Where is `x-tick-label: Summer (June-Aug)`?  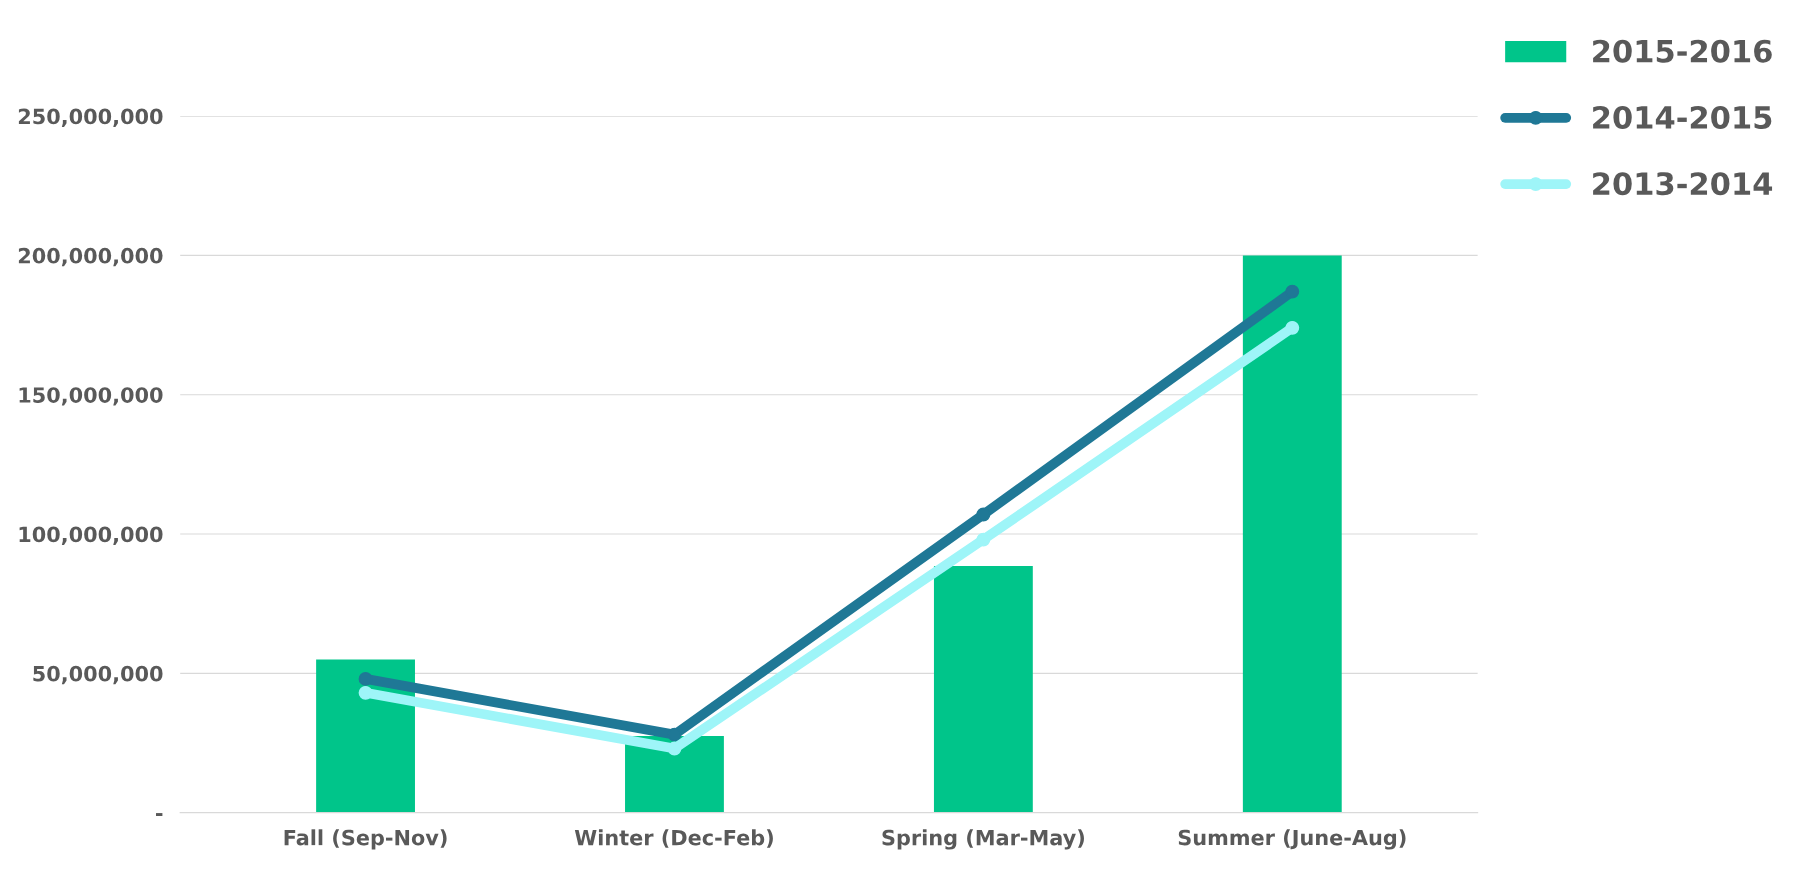
x-tick-label: Summer (June-Aug) is located at coordinates (1292, 839).